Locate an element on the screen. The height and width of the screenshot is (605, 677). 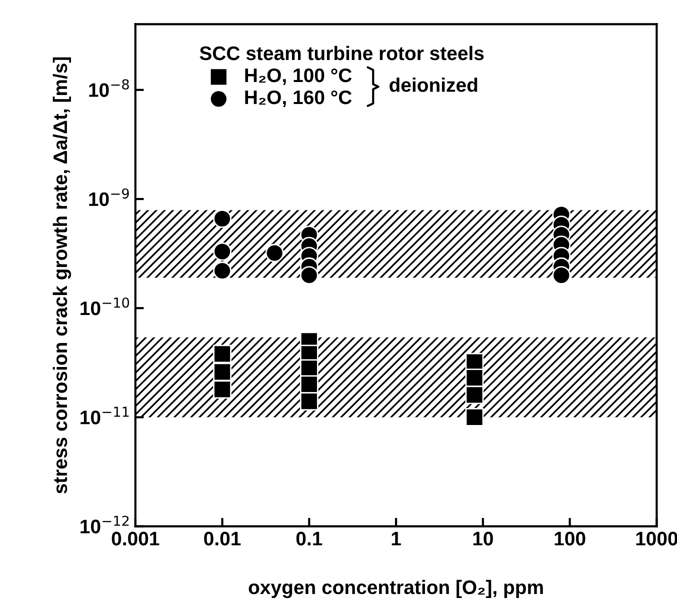
legend-title: SCC steam turbine rotor steels is located at coordinates (342, 53).